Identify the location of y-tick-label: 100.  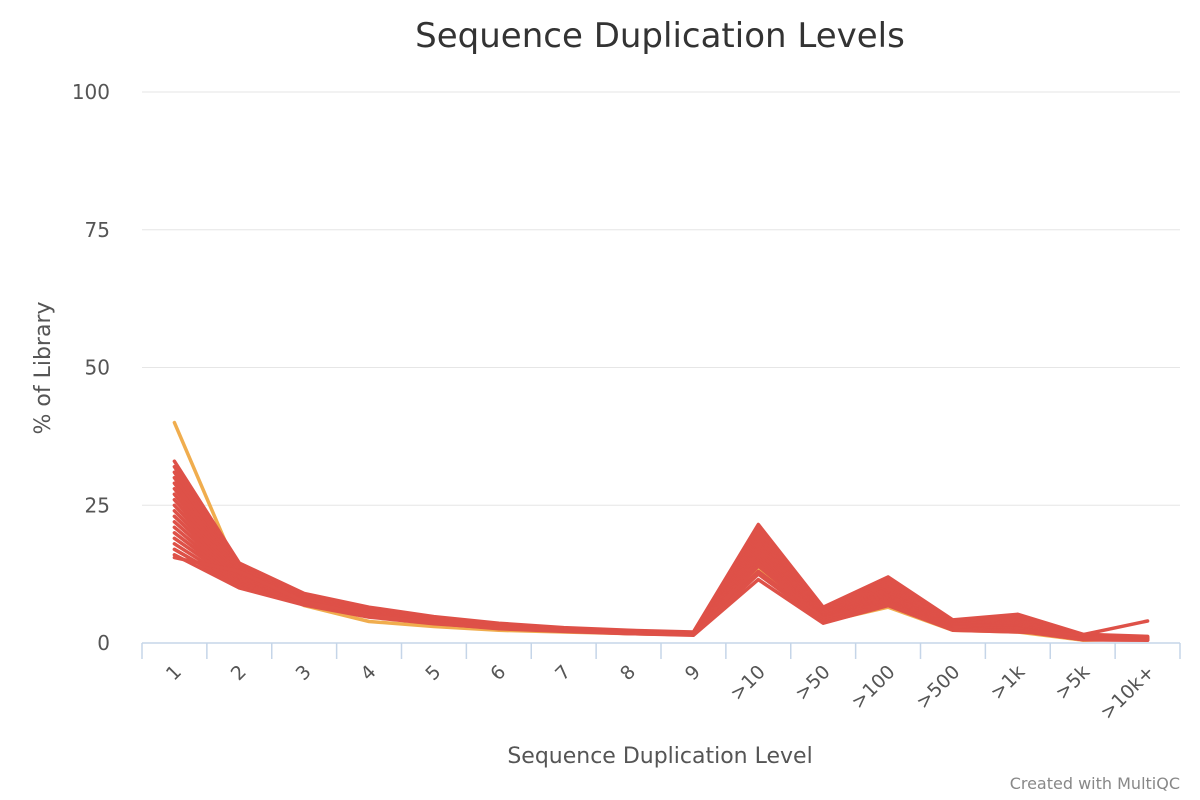
(91, 92).